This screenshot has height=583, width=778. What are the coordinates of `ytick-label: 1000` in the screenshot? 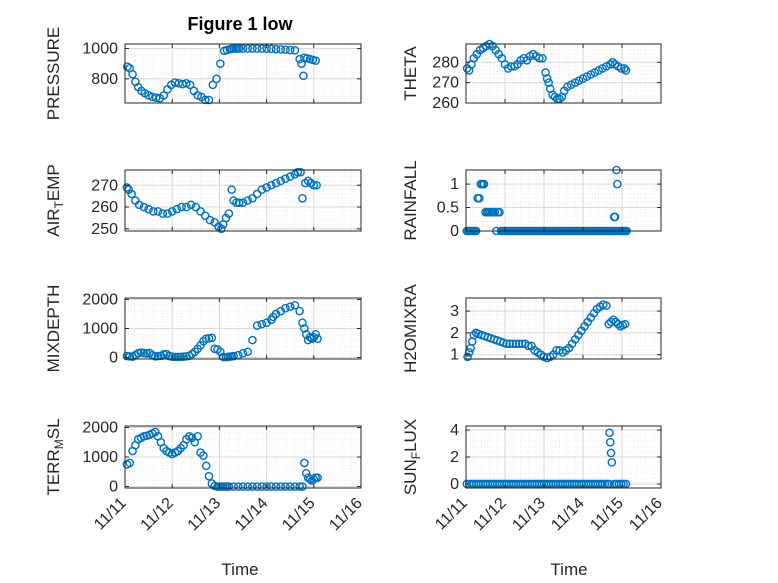 It's located at (100, 329).